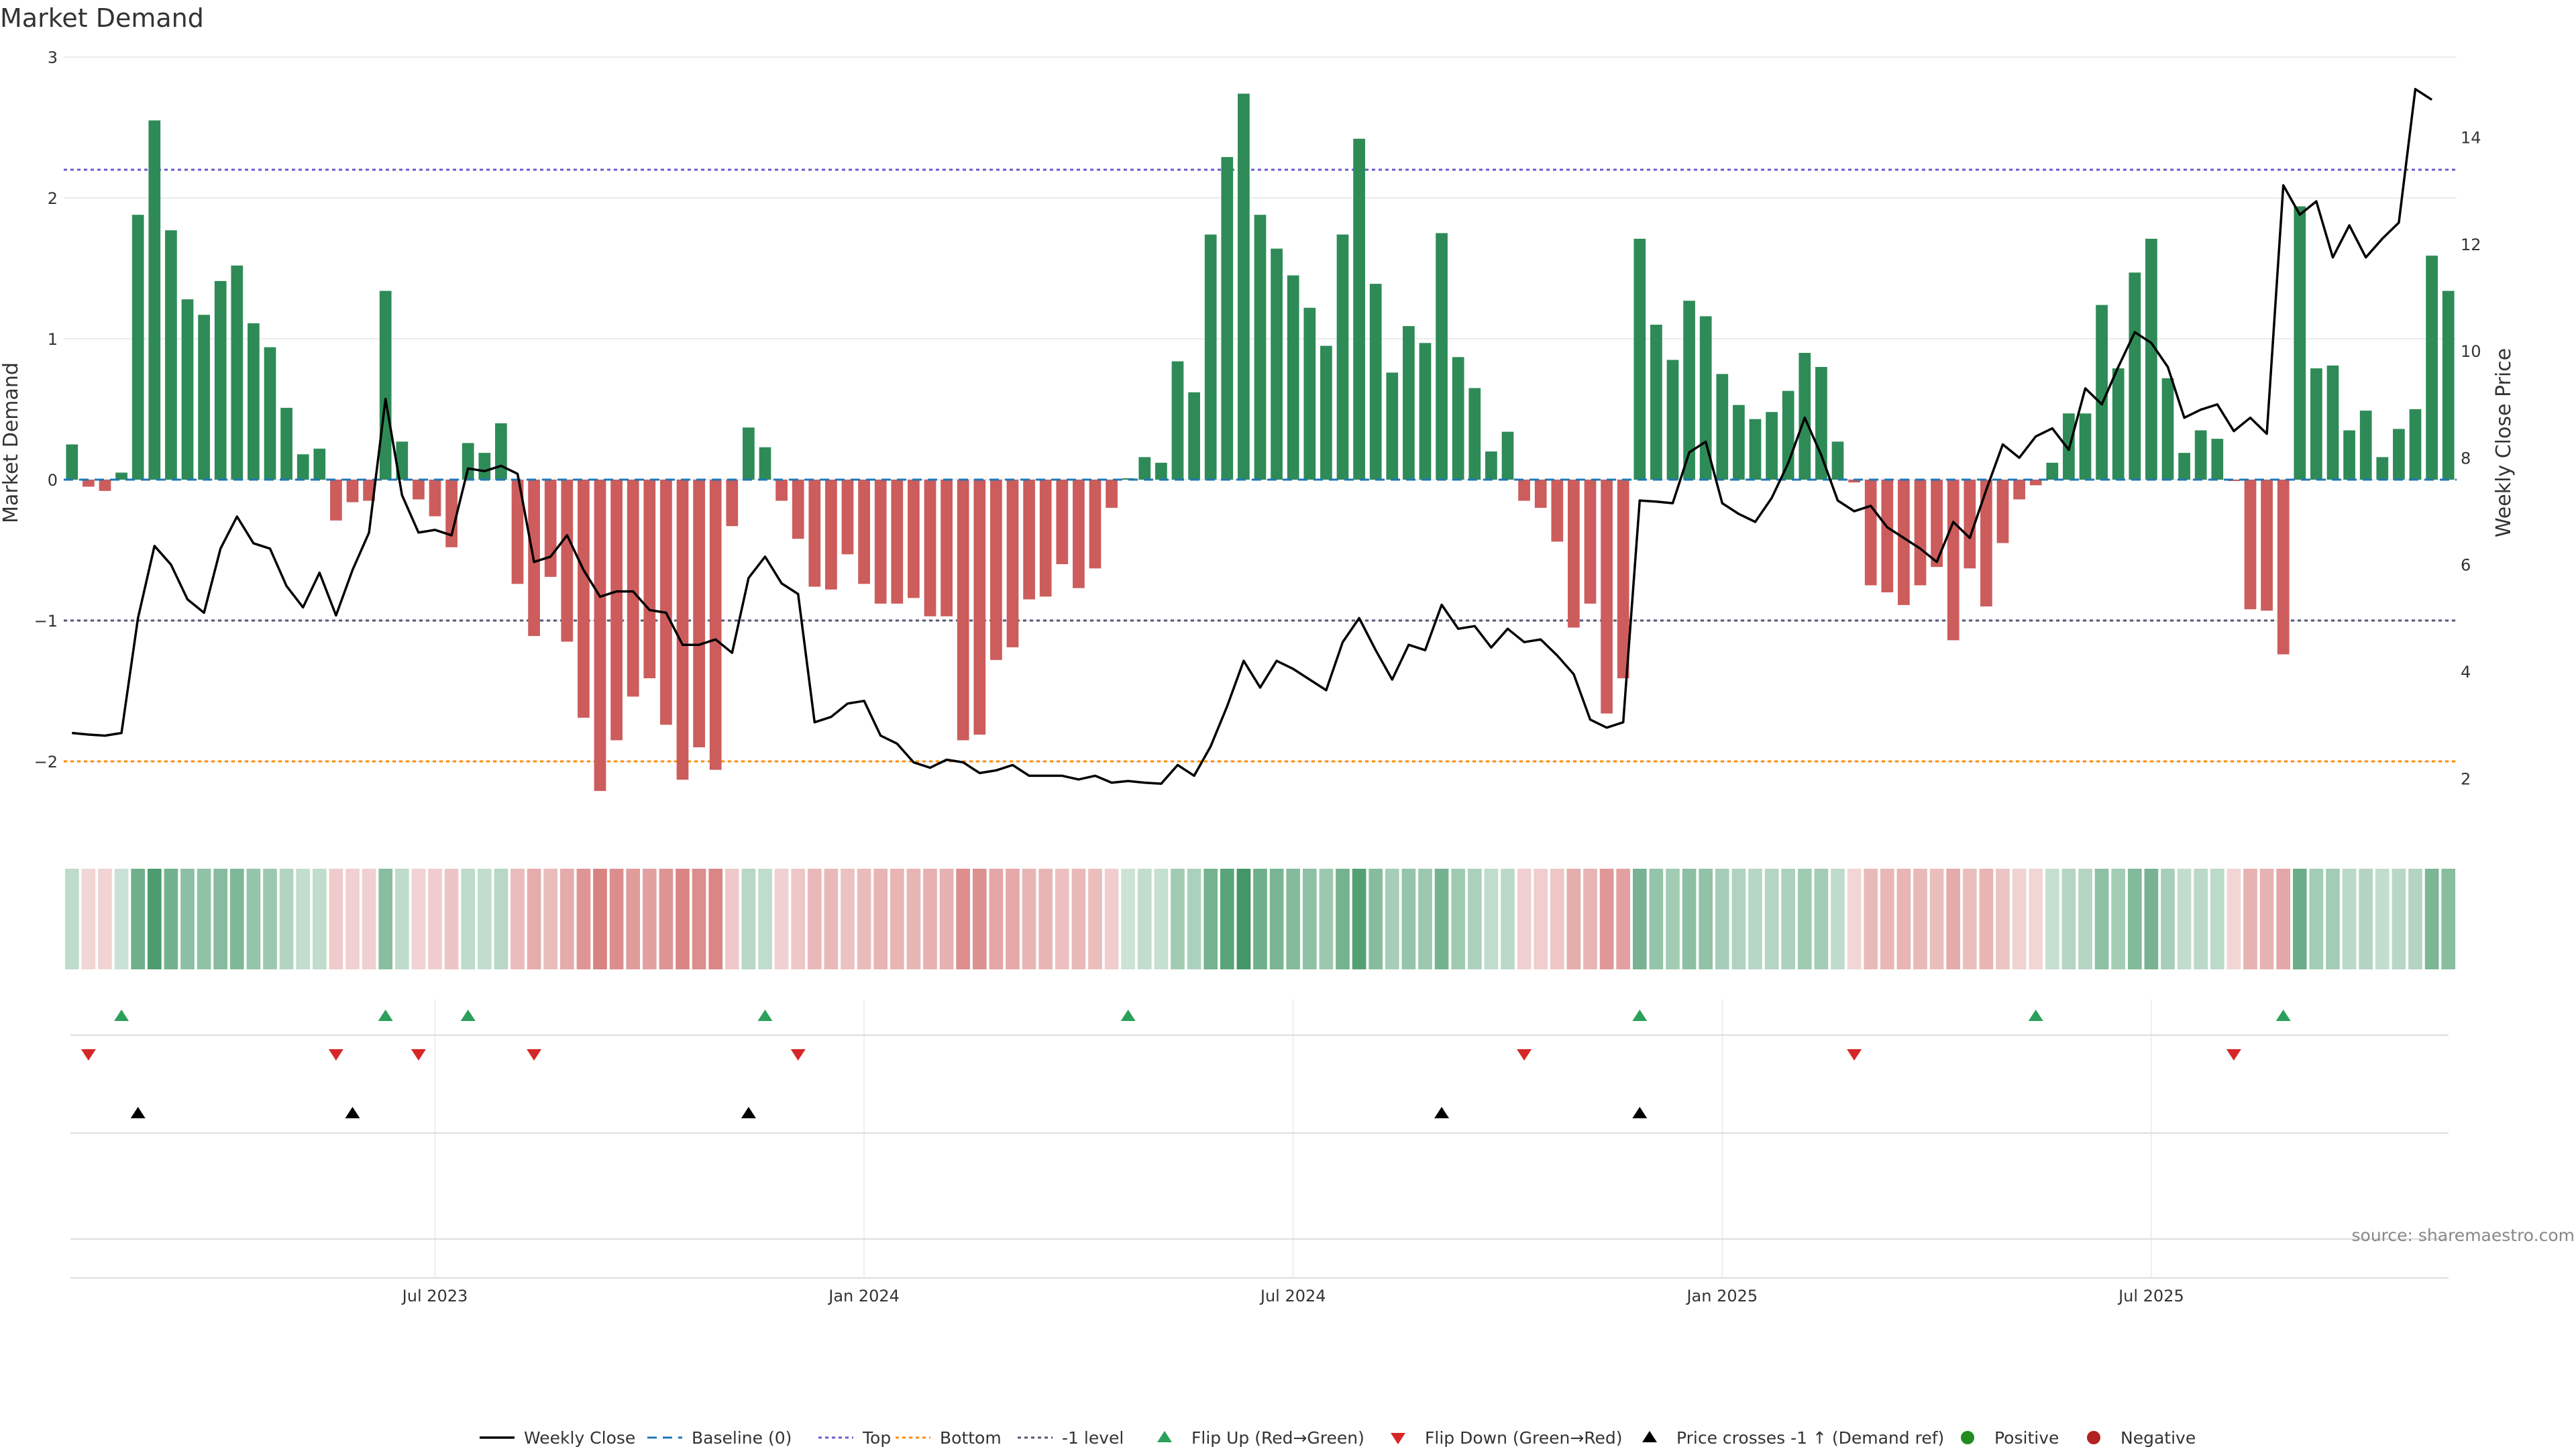  Describe the element at coordinates (102, 18) in the screenshot. I see `chart-title: Market Demand` at that location.